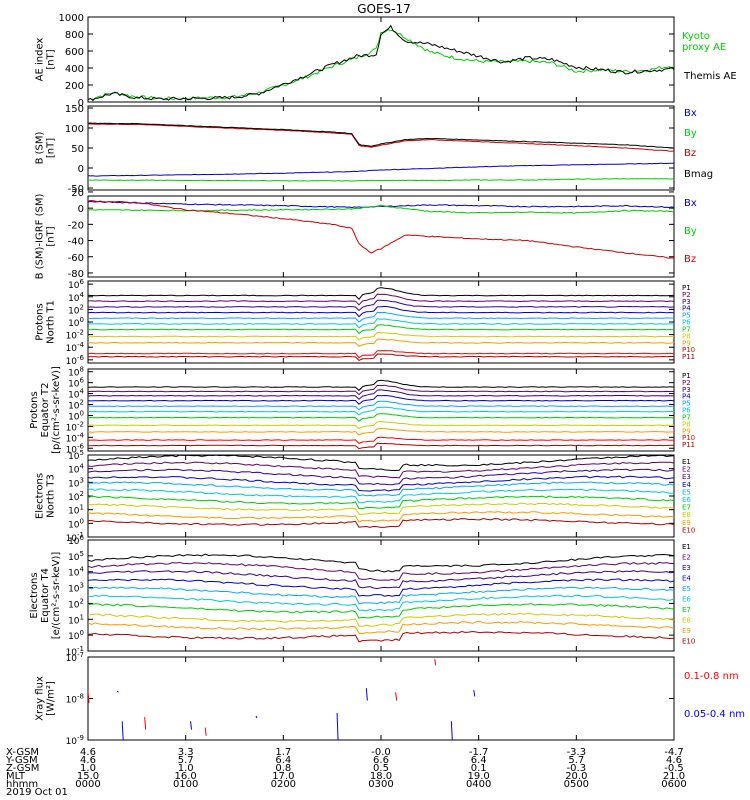 This screenshot has height=800, width=750. I want to click on ephemeris-label: Z-GSM, so click(22, 768).